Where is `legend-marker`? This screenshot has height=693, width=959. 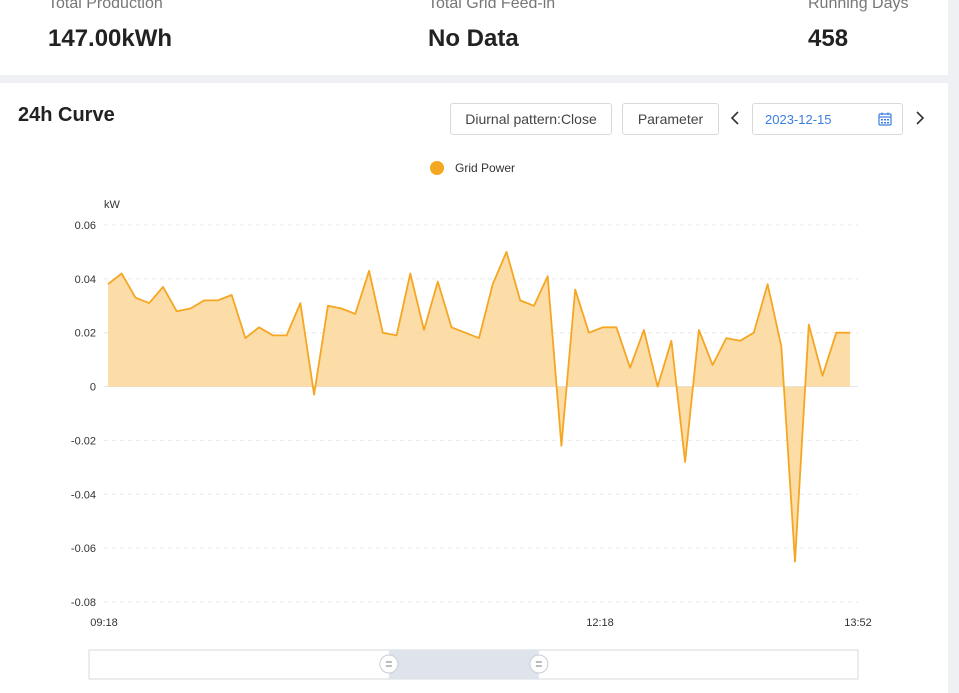
legend-marker is located at coordinates (437, 168).